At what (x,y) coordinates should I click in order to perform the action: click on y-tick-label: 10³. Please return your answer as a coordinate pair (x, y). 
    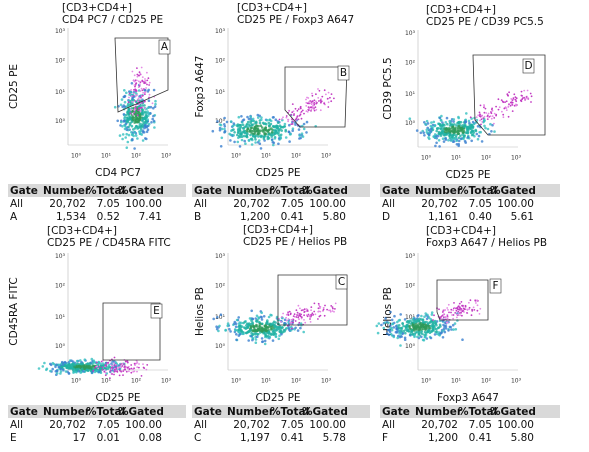
    Looking at the image, I should click on (60, 31).